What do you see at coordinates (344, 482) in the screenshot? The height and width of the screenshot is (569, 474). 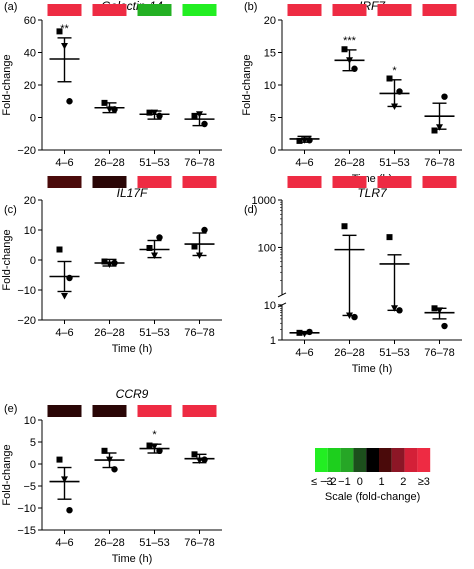 I see `scale-tick-label: −1` at bounding box center [344, 482].